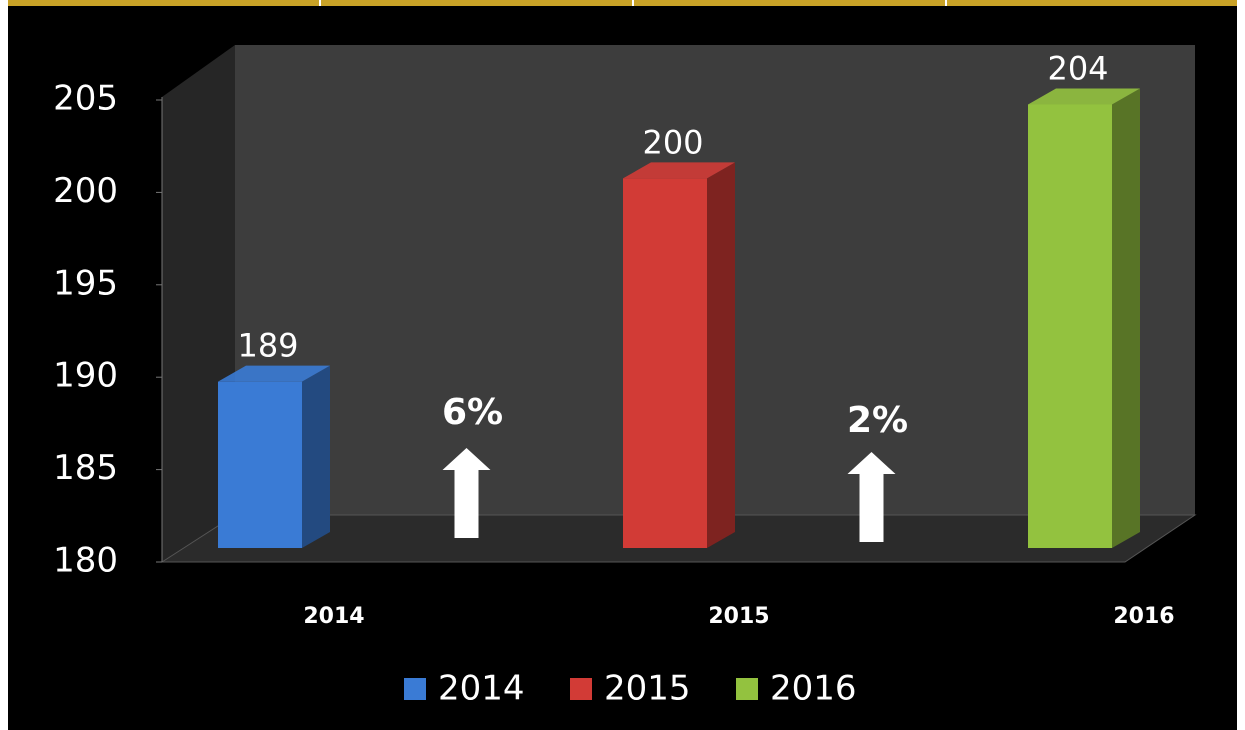 The image size is (1245, 730). What do you see at coordinates (672, 142) in the screenshot?
I see `value-label: 200` at bounding box center [672, 142].